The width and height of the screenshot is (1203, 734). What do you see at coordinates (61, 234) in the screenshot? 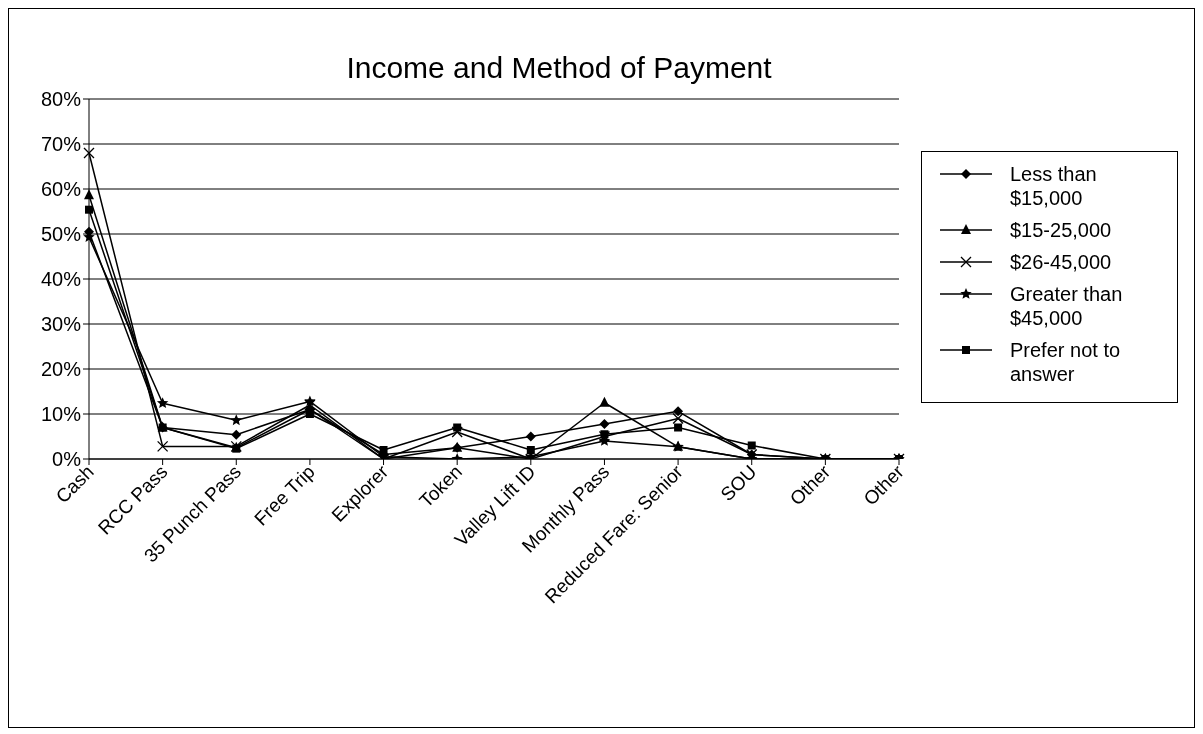
I see `y-tick-label: 50%` at bounding box center [61, 234].